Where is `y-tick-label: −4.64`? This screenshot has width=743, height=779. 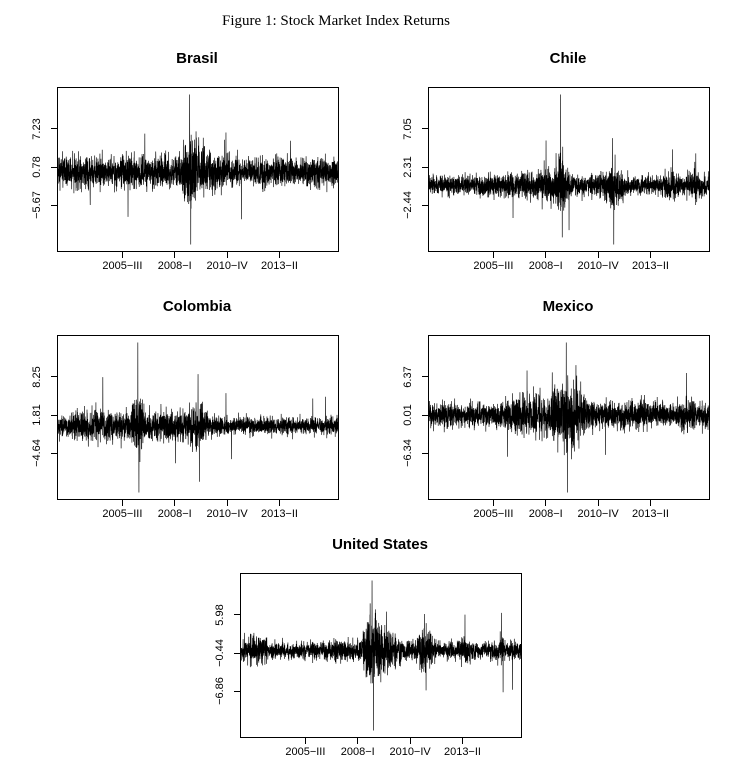
y-tick-label: −4.64 is located at coordinates (37, 453).